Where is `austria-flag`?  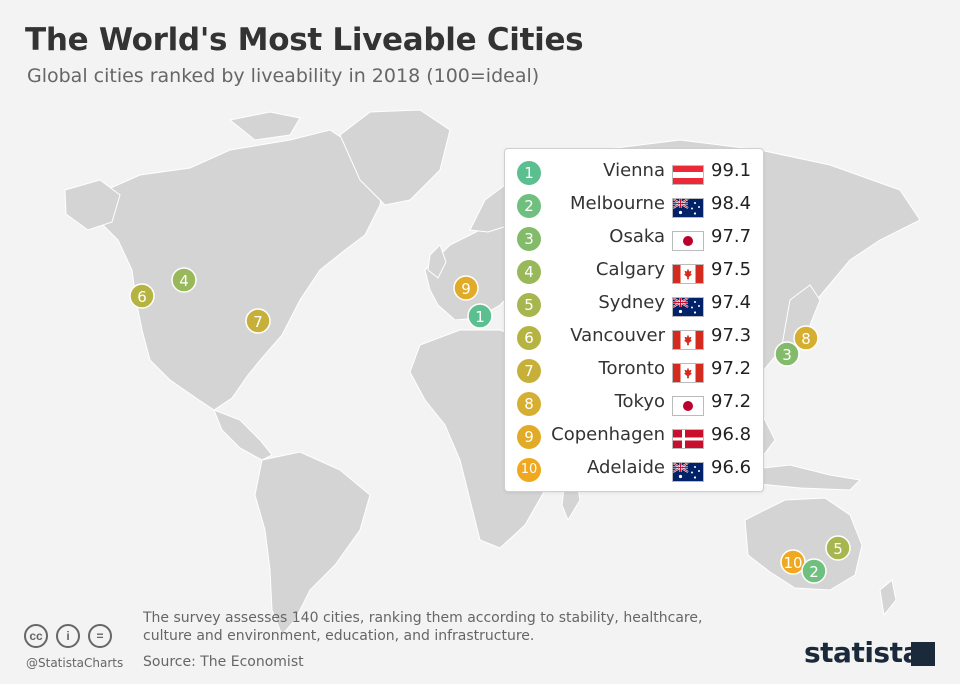
austria-flag is located at coordinates (688, 175).